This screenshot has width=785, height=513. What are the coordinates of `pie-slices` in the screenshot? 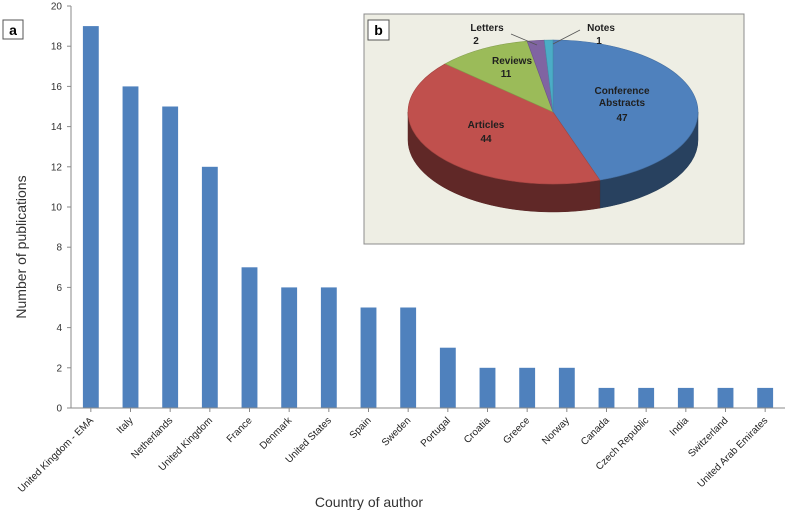 It's located at (553, 126).